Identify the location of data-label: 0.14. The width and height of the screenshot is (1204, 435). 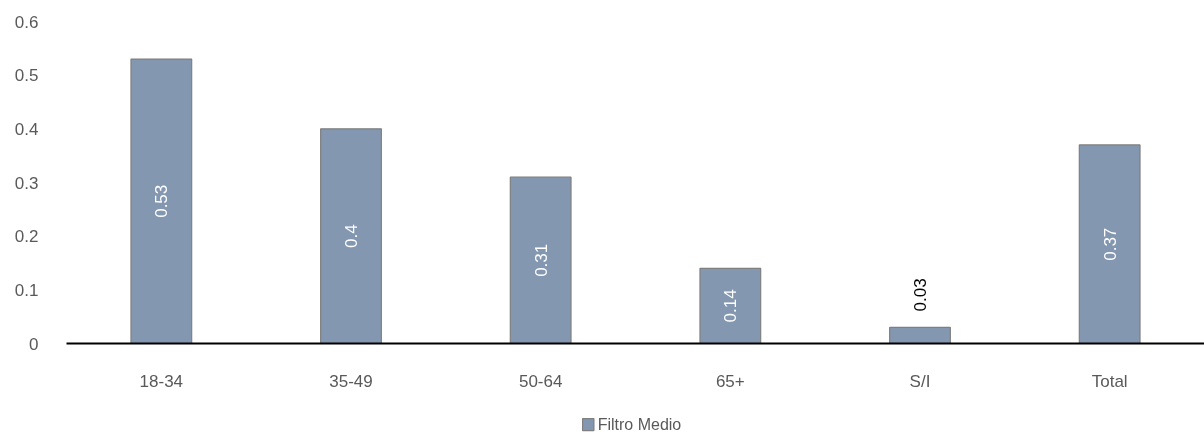
(731, 306).